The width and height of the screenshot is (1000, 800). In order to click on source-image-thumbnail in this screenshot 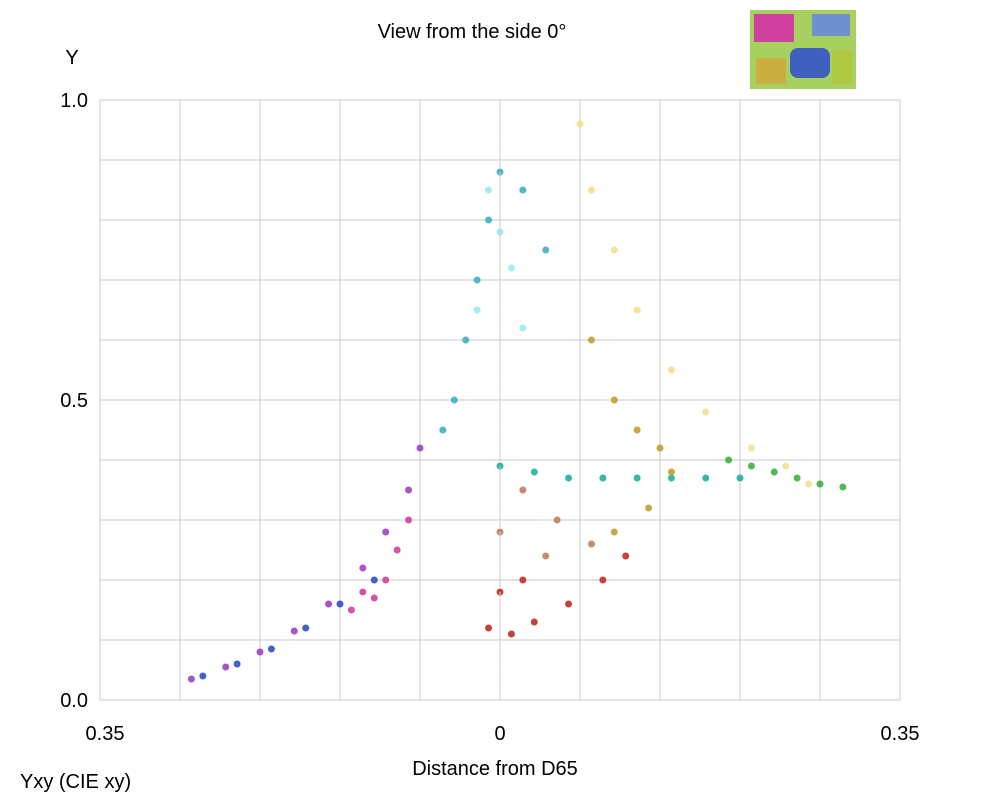, I will do `click(803, 49)`.